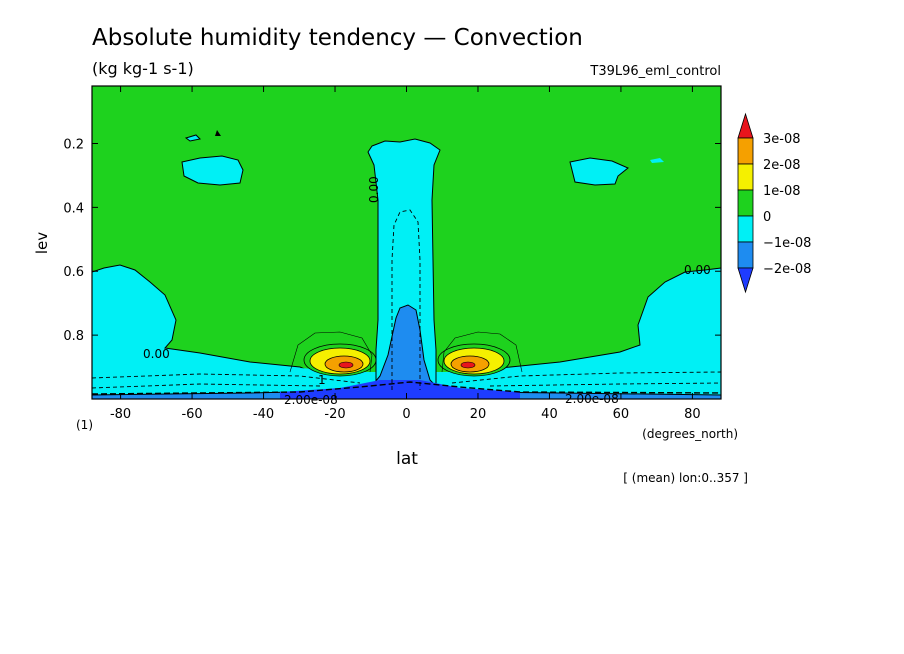 Image resolution: width=904 pixels, height=654 pixels. Describe the element at coordinates (334, 414) in the screenshot. I see `x-tick-label: -20` at that location.